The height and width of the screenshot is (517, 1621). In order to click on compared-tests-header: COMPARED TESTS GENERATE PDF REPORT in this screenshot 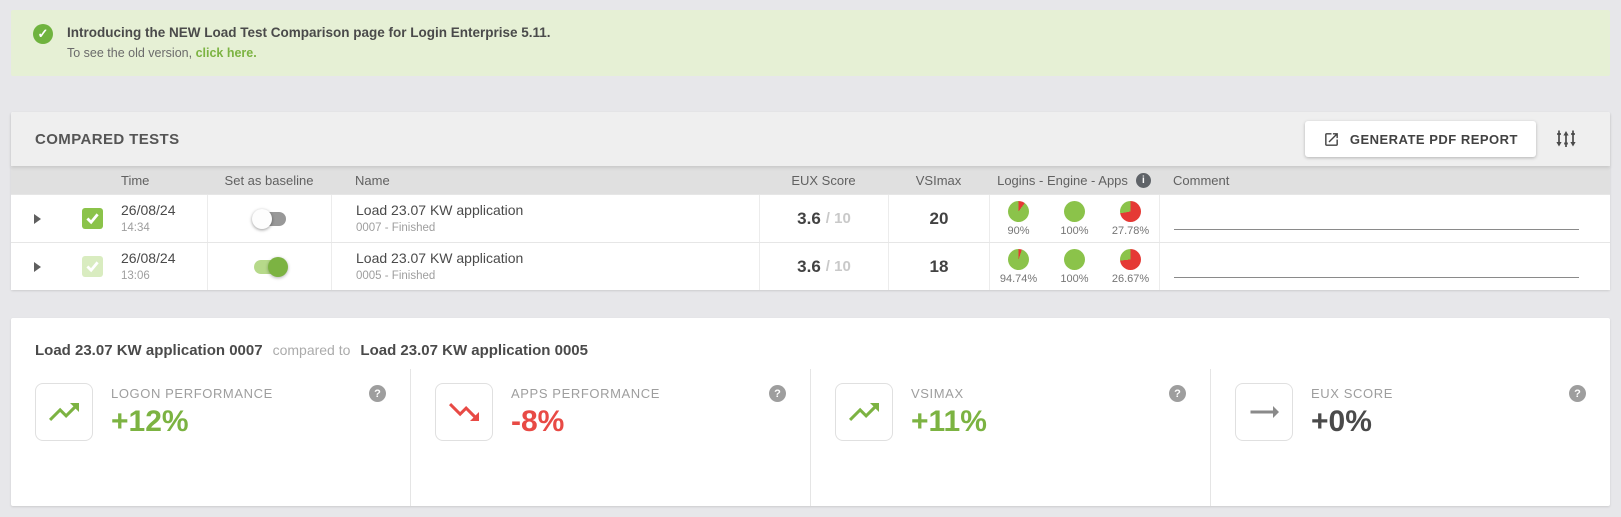, I will do `click(810, 139)`.